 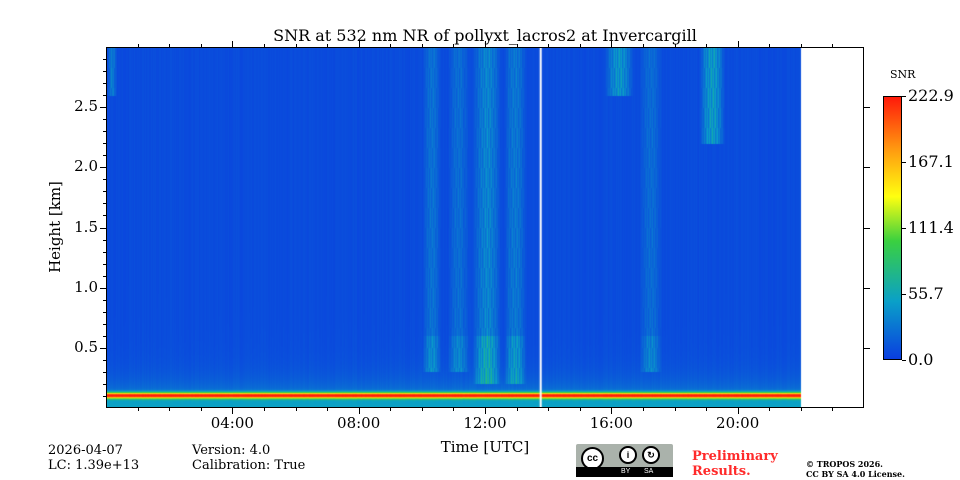 I want to click on x-tick-label: 20:00, so click(x=738, y=423).